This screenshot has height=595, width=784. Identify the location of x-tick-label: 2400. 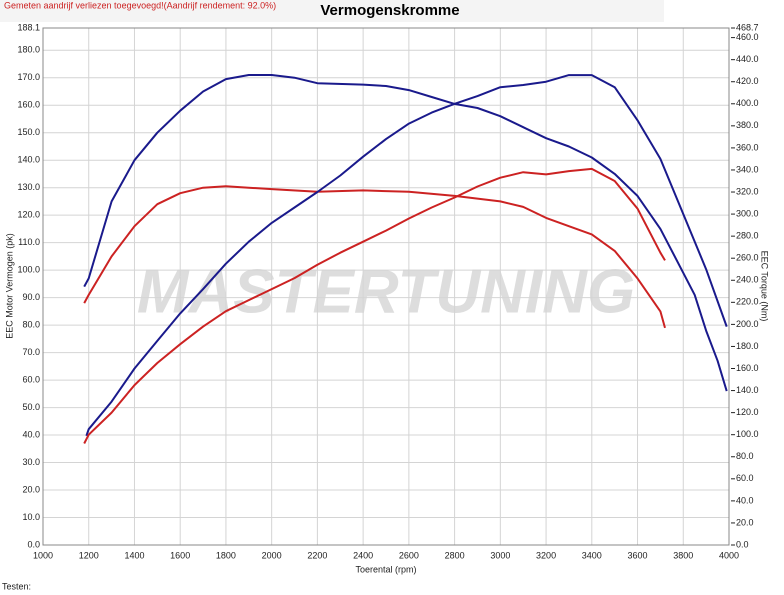
(363, 555).